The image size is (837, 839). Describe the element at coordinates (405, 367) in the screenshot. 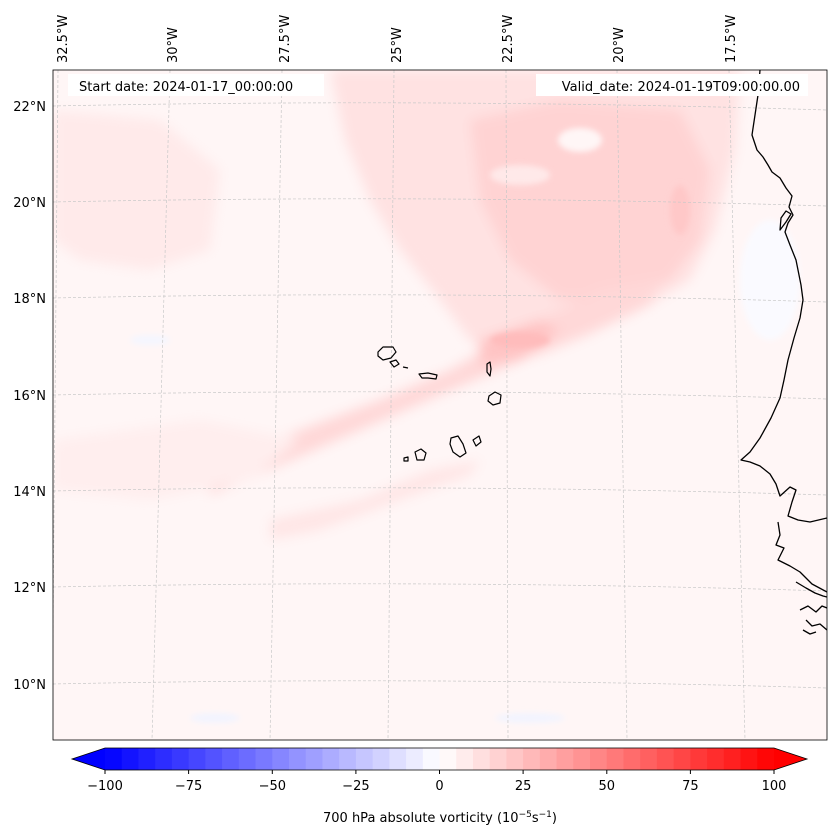

I see `island-santa-luzia` at that location.